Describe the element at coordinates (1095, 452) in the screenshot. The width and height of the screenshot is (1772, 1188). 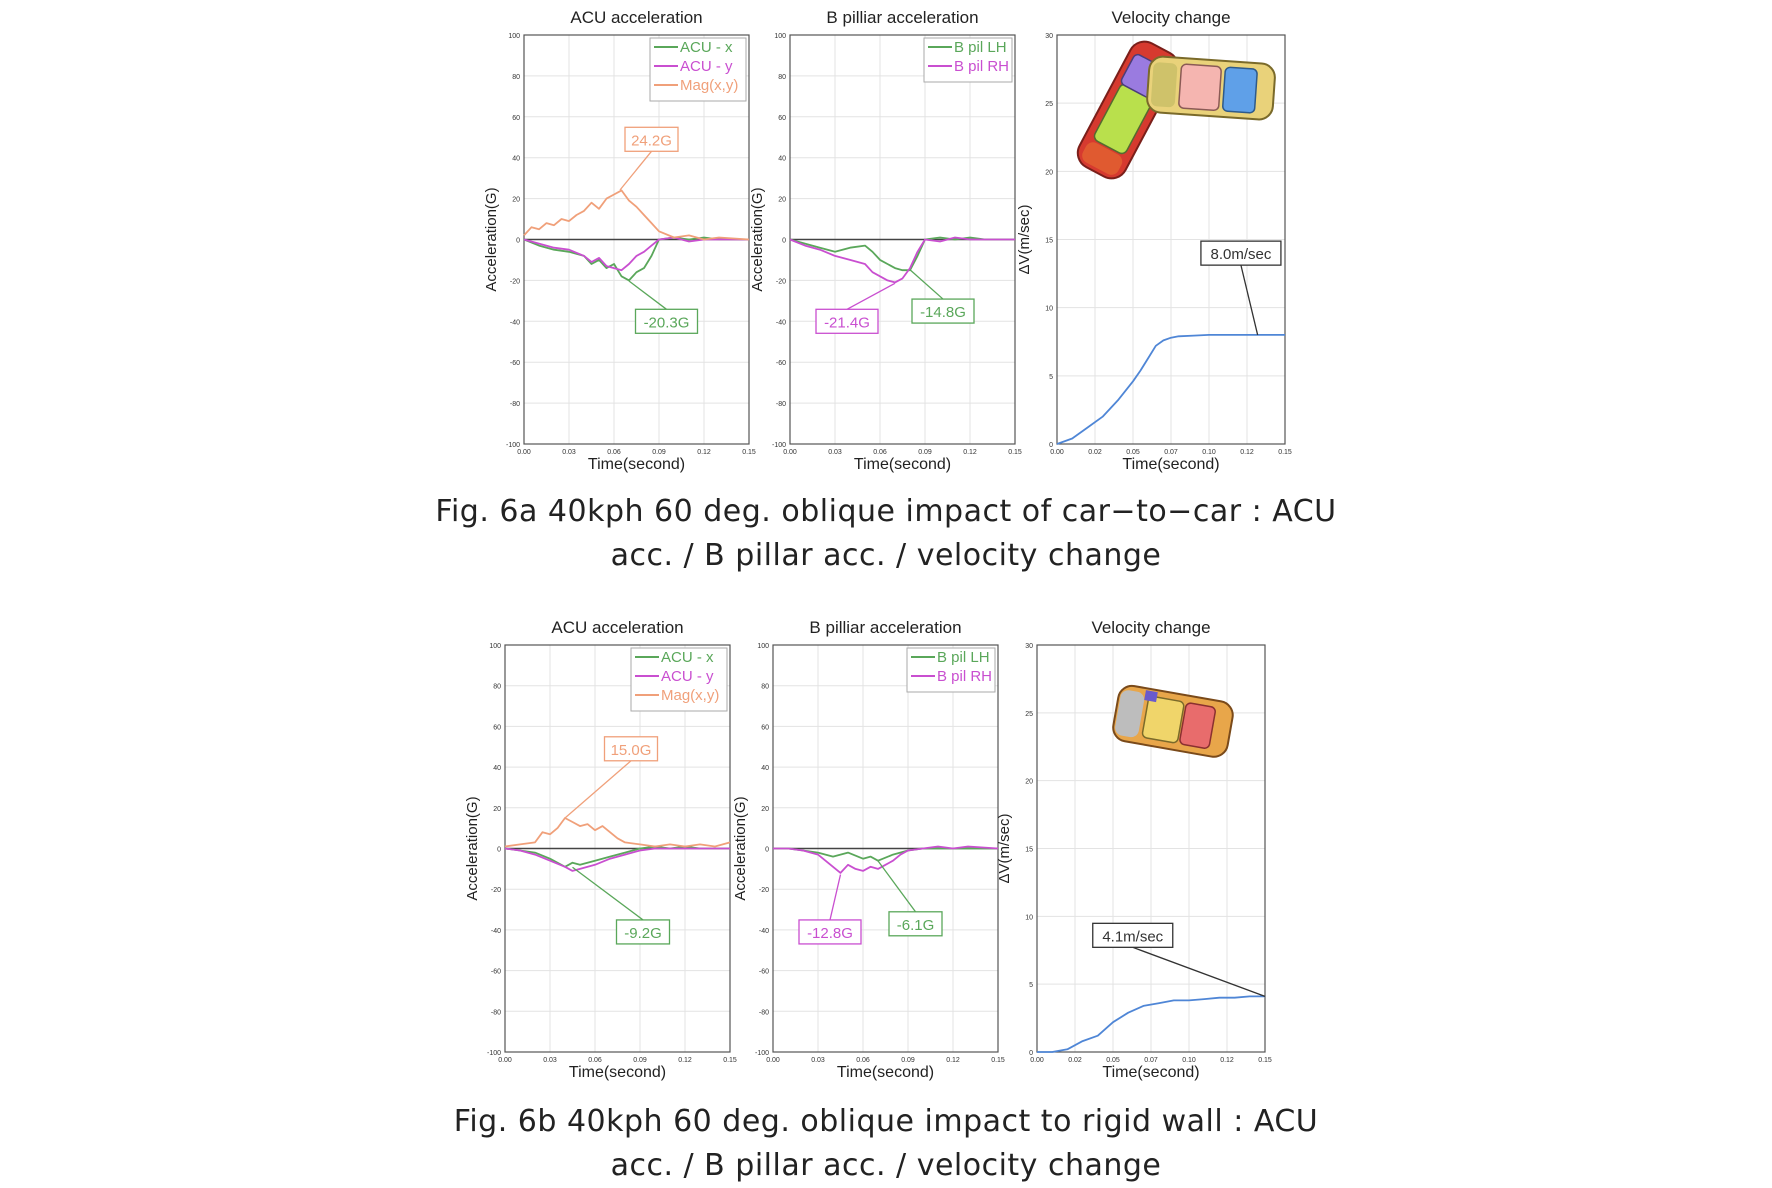
I see `x-tick-label: 0.02` at that location.